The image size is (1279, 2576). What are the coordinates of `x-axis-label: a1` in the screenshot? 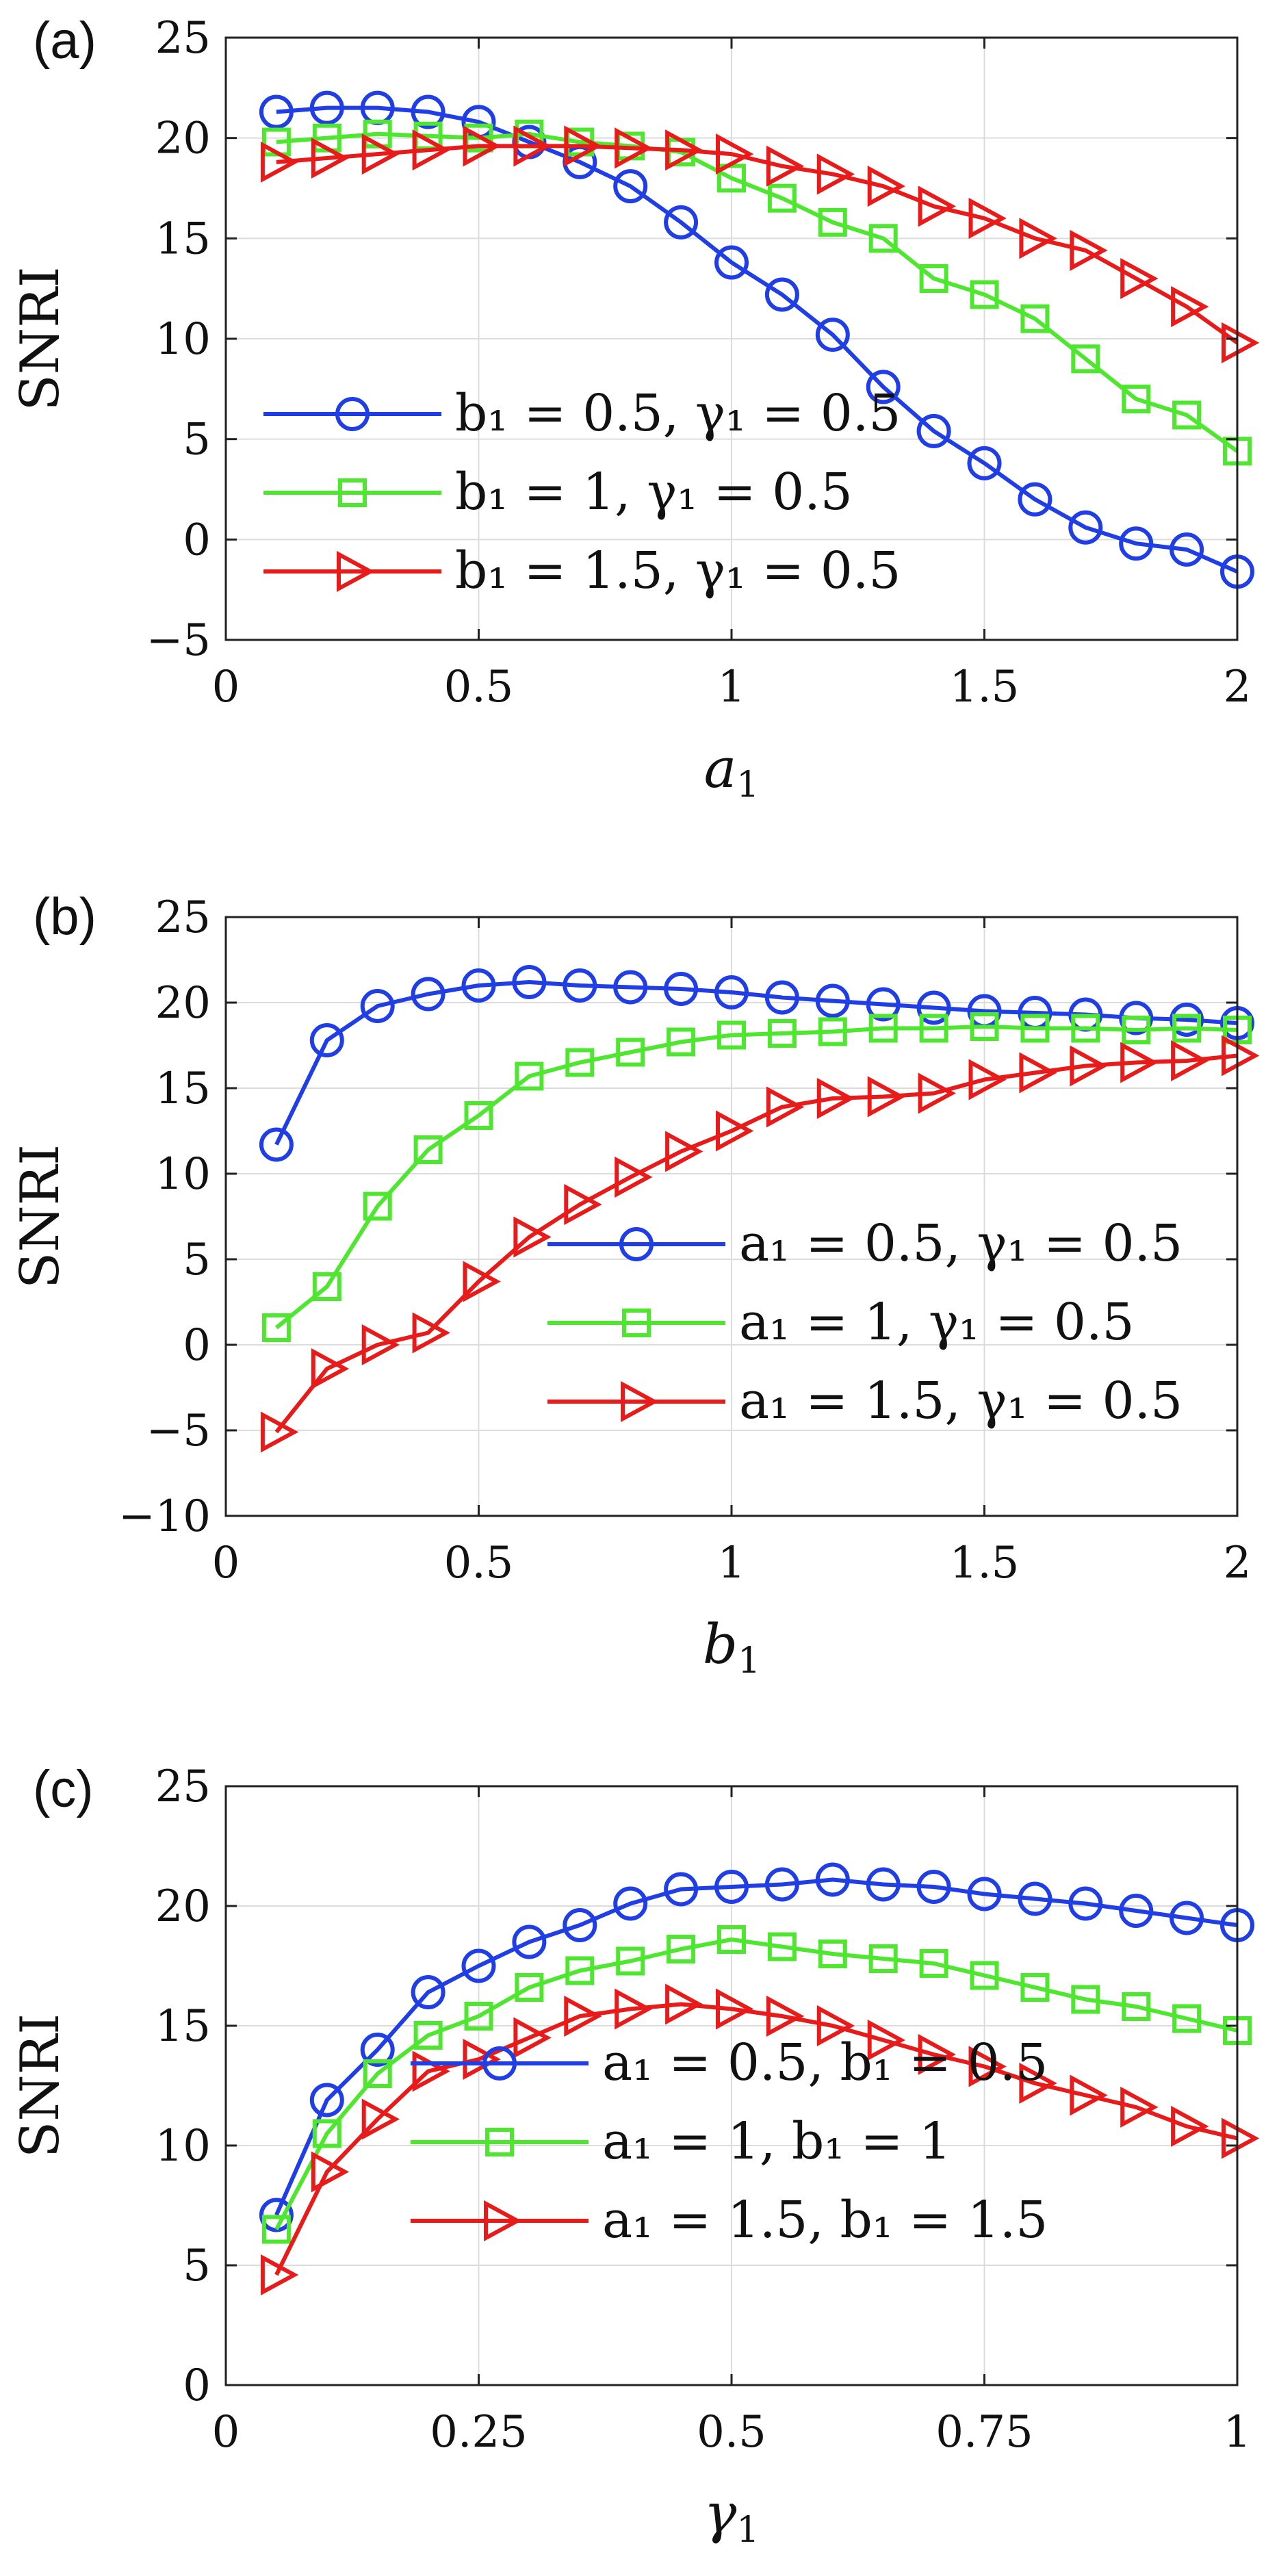 It's located at (732, 771).